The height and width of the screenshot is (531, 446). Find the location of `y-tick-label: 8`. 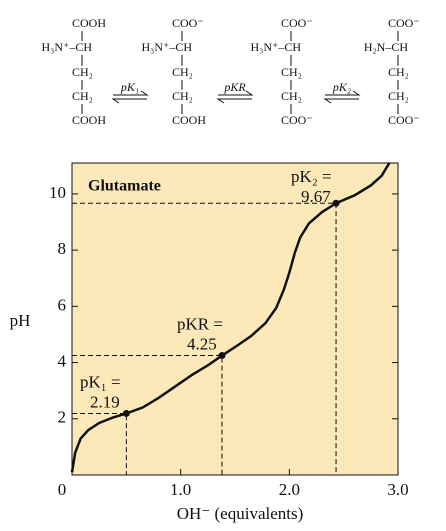

y-tick-label: 8 is located at coordinates (62, 248).